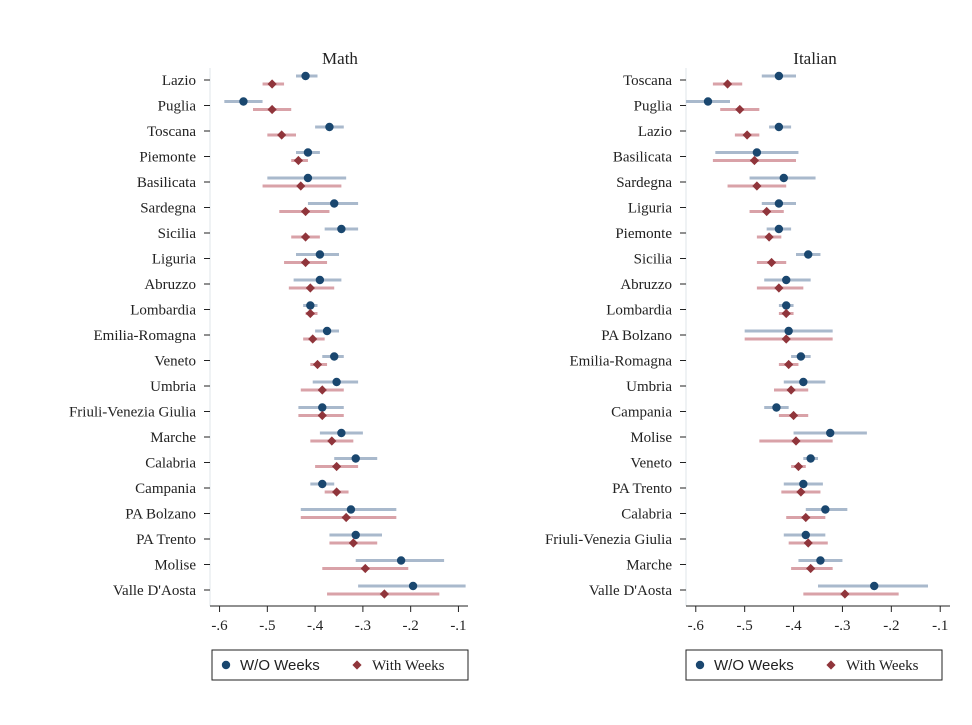 Image resolution: width=972 pixels, height=725 pixels. What do you see at coordinates (174, 260) in the screenshot?
I see `category-label: Liguria` at bounding box center [174, 260].